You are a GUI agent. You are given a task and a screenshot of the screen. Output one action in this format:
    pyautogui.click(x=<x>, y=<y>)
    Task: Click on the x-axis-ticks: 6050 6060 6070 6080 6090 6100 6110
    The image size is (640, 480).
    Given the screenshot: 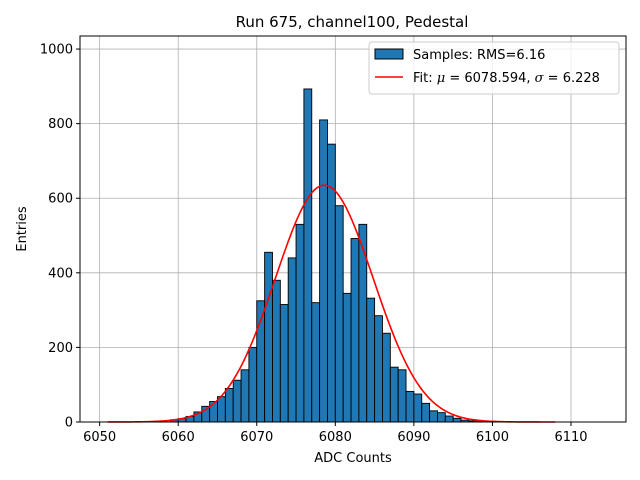 What is the action you would take?
    pyautogui.click(x=335, y=433)
    